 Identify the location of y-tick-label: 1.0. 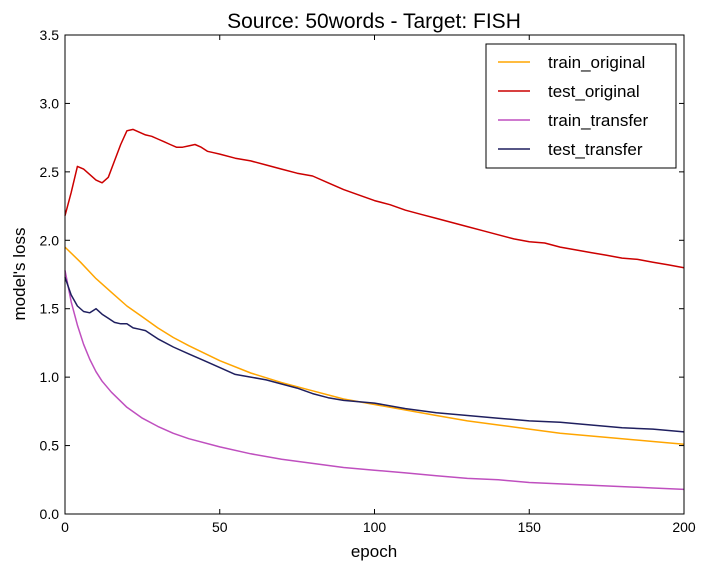
(50, 377).